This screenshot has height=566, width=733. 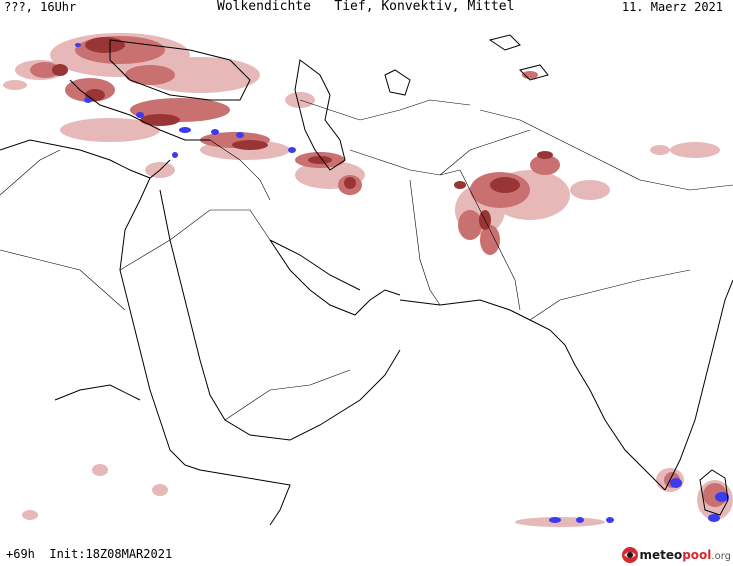 What do you see at coordinates (630, 555) in the screenshot?
I see `globe-icon` at bounding box center [630, 555].